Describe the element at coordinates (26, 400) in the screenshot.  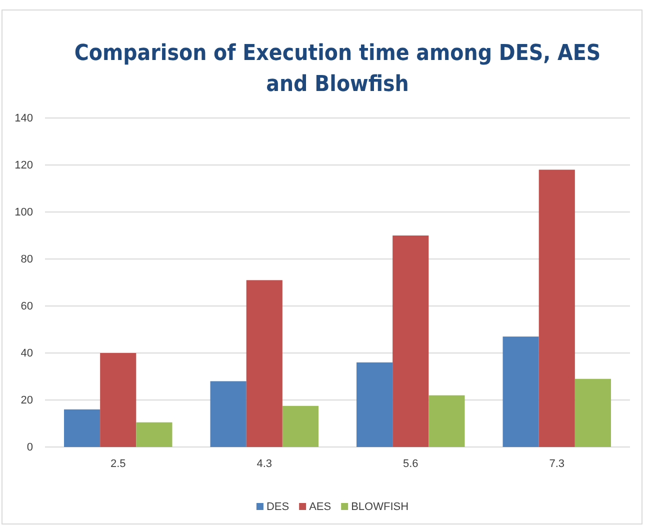
I see `y-tick-label: 20` at that location.